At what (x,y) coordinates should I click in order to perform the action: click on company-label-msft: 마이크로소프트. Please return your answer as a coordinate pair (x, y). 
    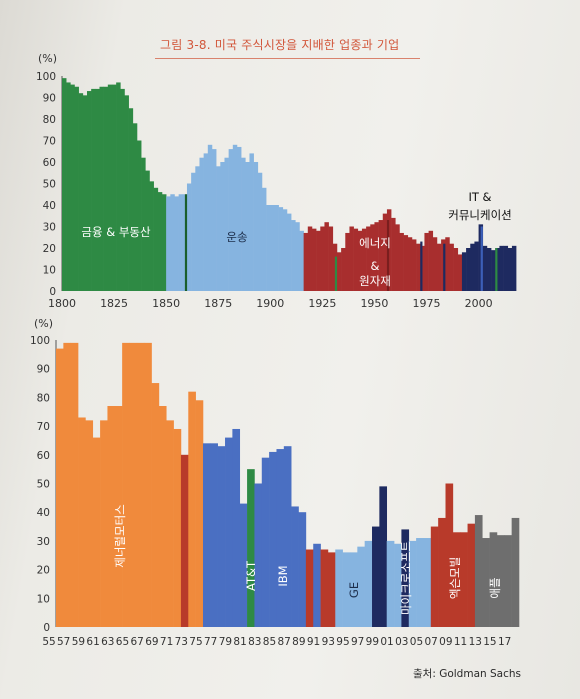
    Looking at the image, I should click on (406, 578).